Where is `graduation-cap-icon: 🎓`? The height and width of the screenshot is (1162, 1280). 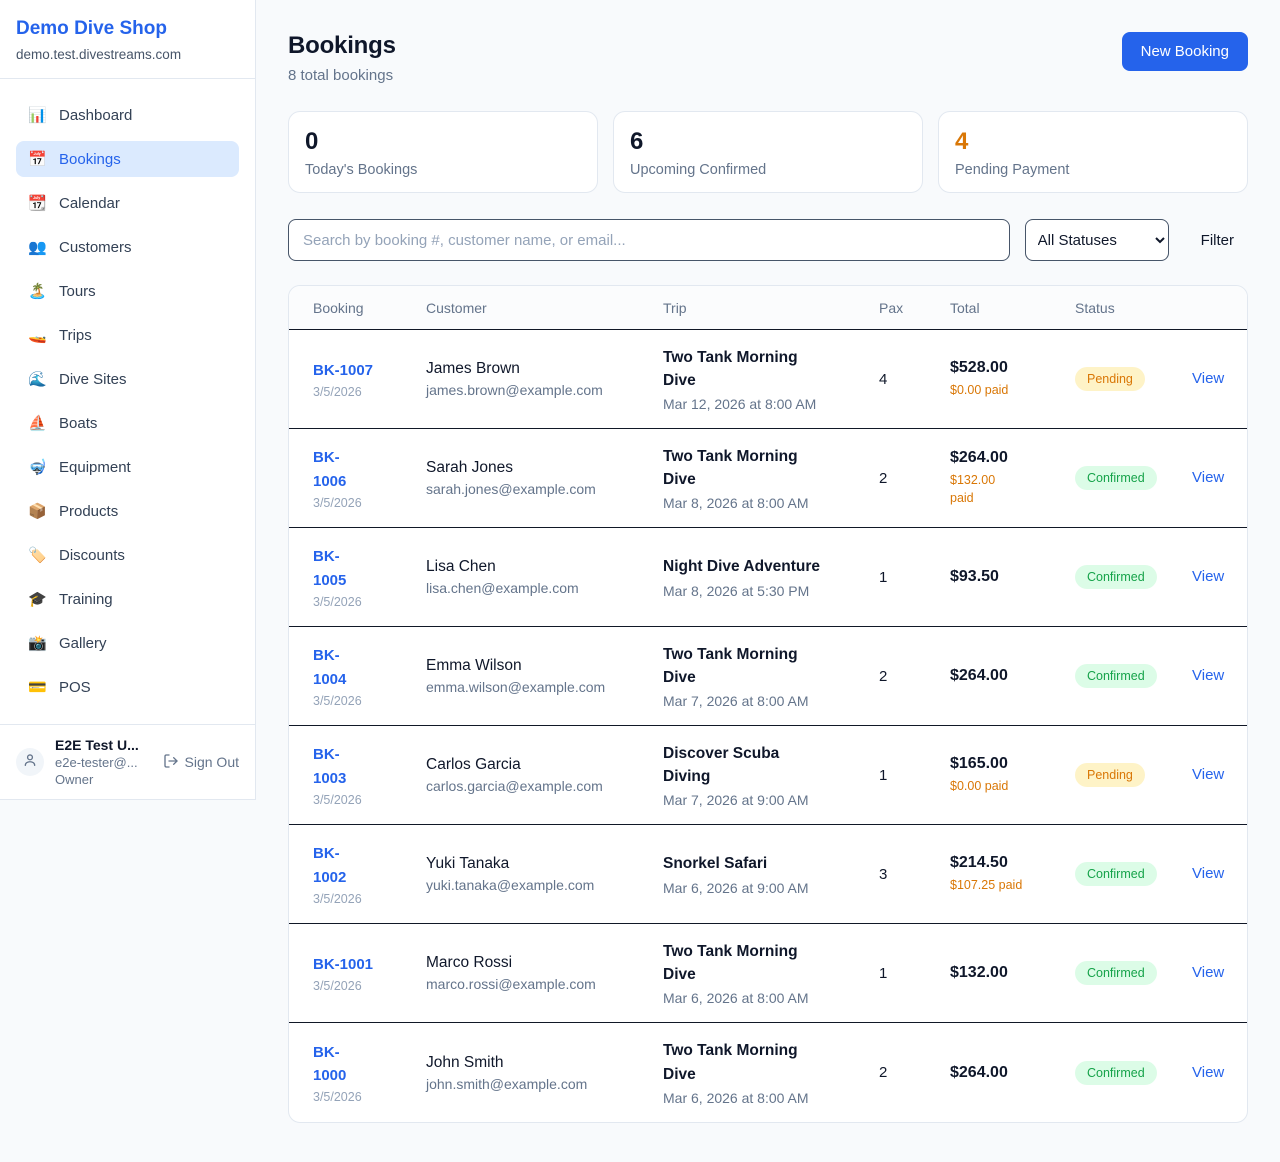
graduation-cap-icon: 🎓 is located at coordinates (37, 599).